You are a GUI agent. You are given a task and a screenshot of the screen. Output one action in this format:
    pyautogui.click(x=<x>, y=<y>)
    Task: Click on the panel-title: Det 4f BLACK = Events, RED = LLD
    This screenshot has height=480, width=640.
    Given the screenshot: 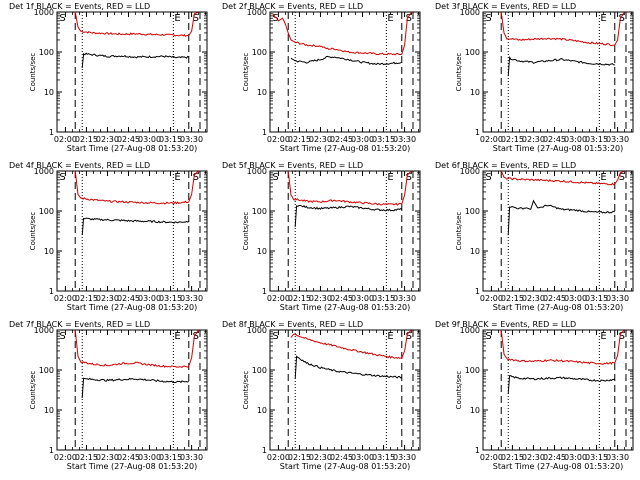 What is the action you would take?
    pyautogui.click(x=79, y=165)
    